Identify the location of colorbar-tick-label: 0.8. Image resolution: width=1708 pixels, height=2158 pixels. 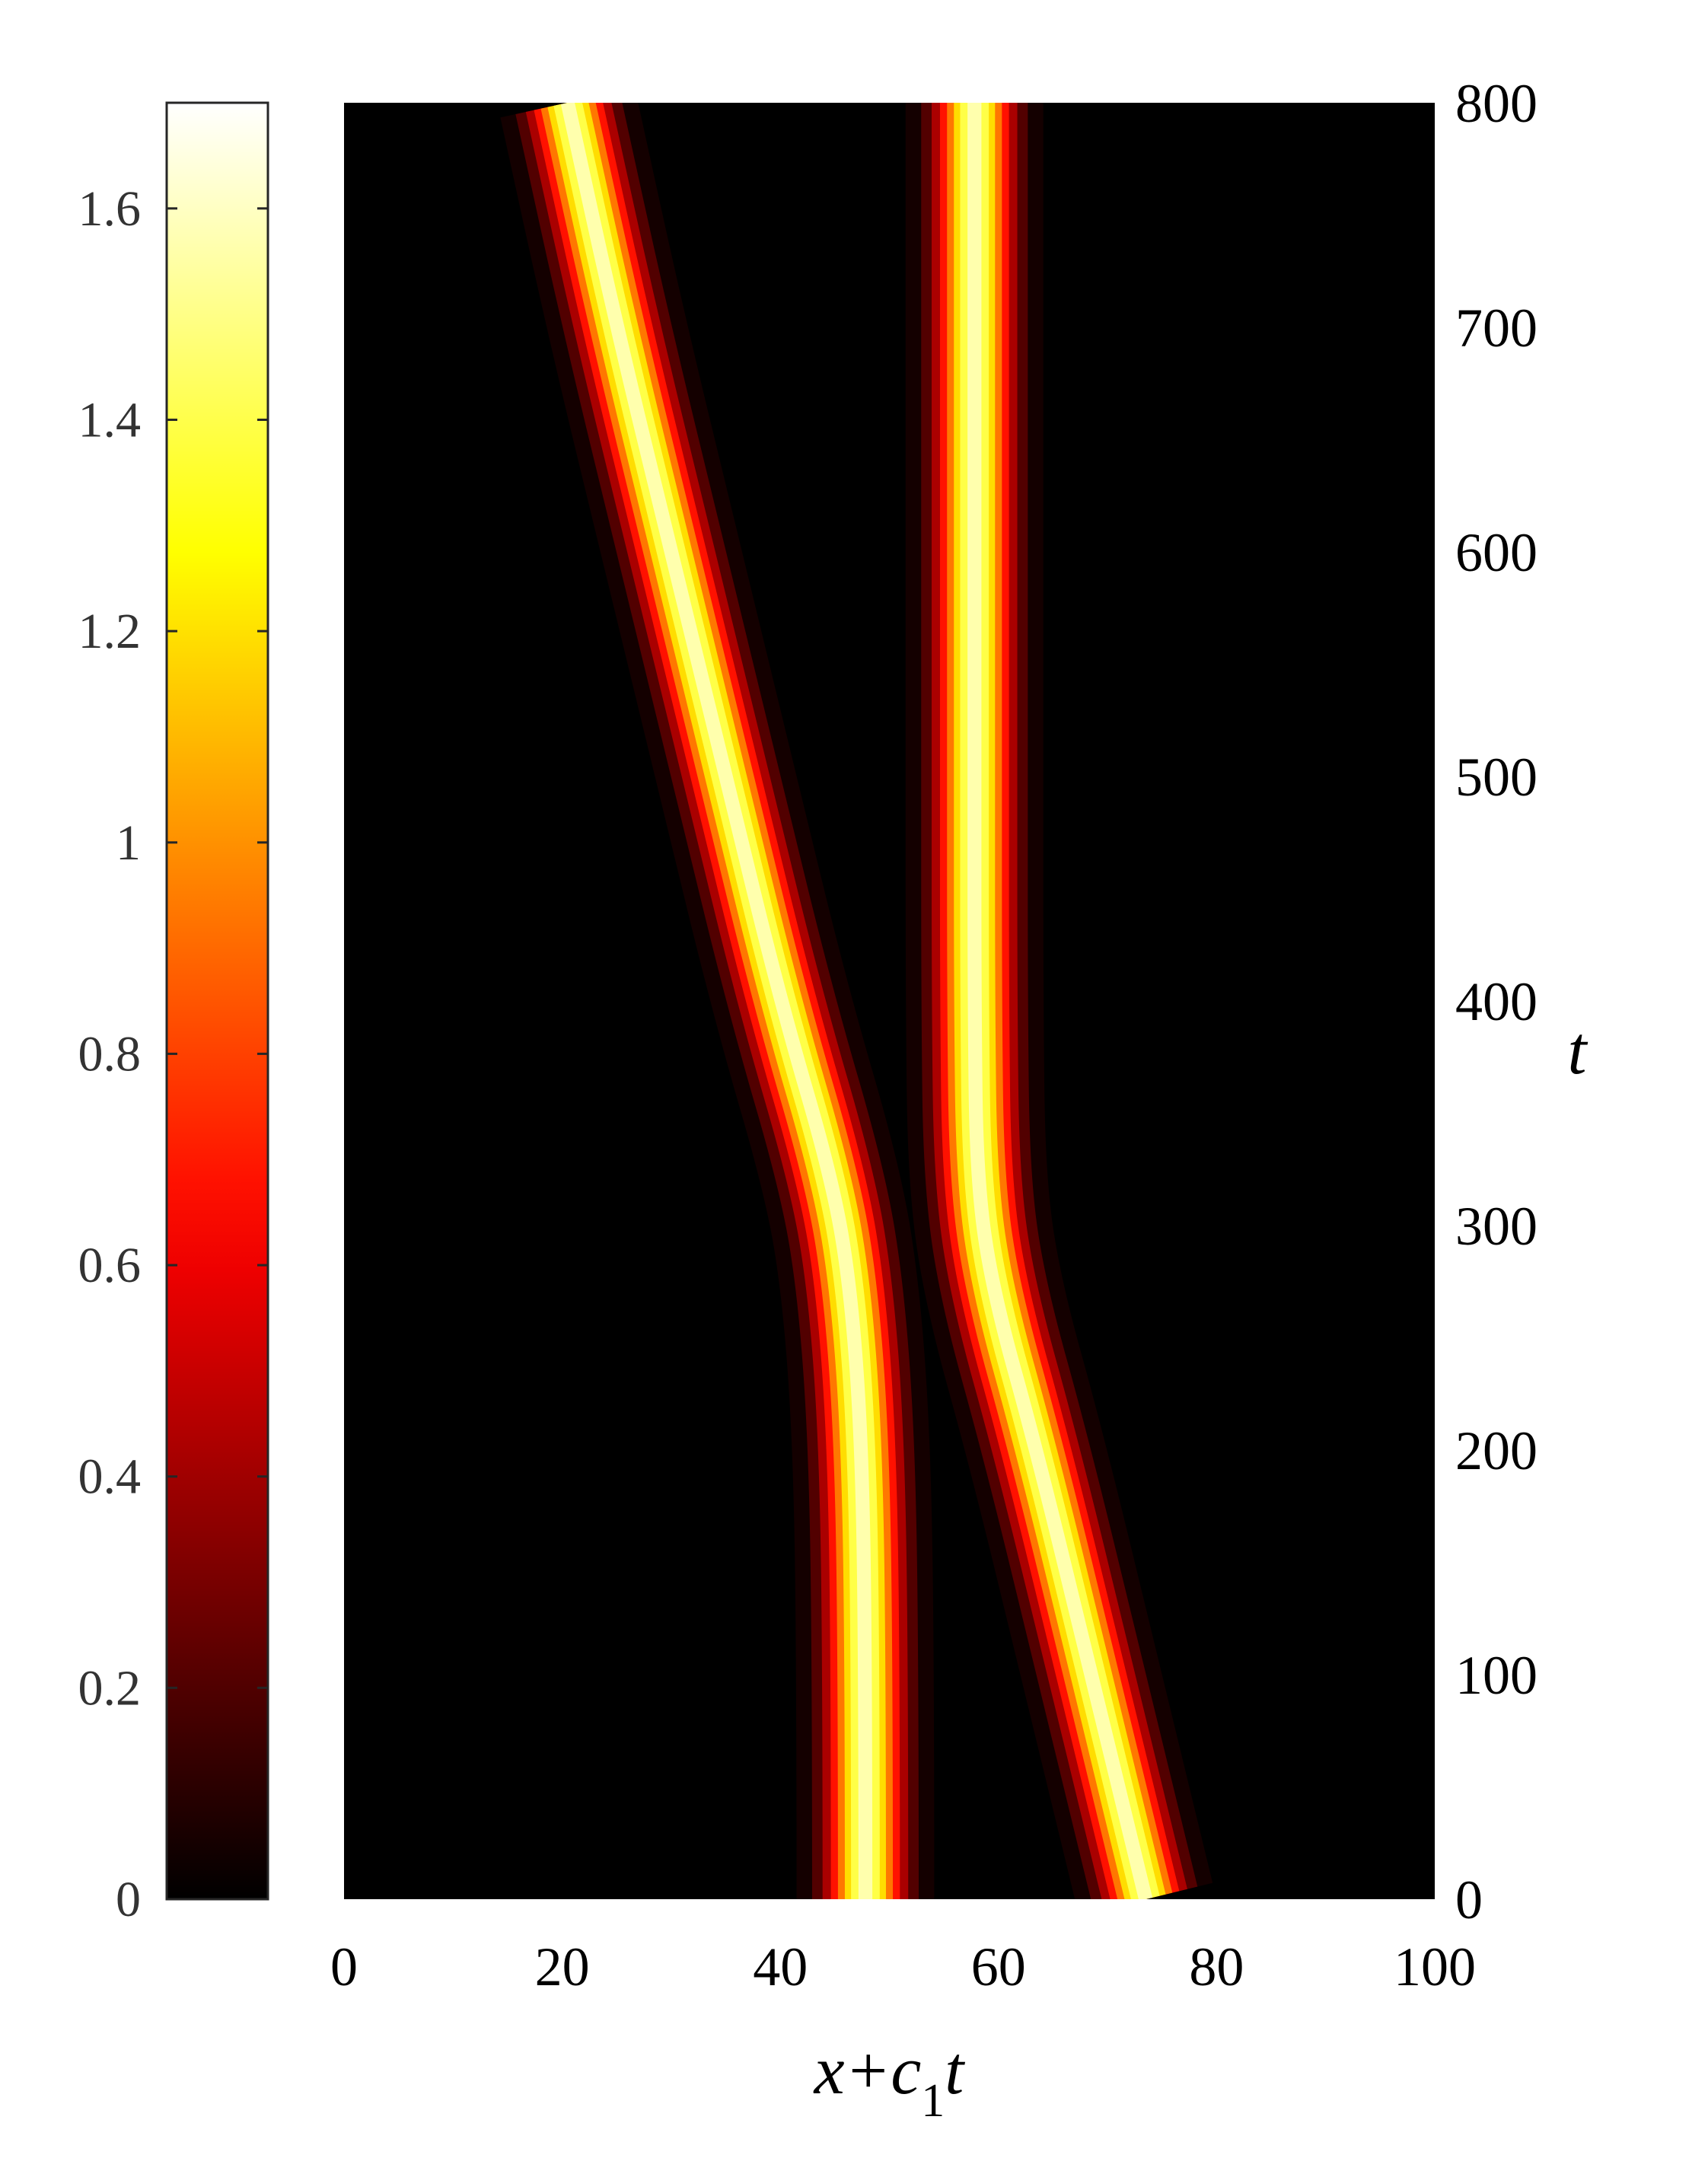
(110, 1054).